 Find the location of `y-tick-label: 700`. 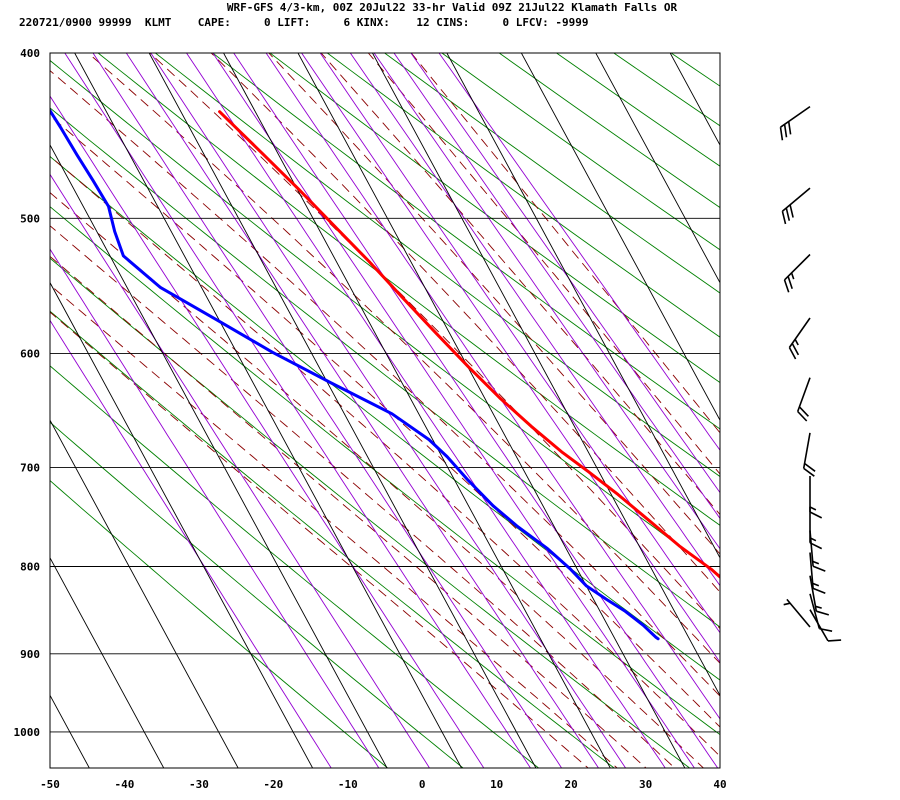

y-tick-label: 700 is located at coordinates (30, 468).